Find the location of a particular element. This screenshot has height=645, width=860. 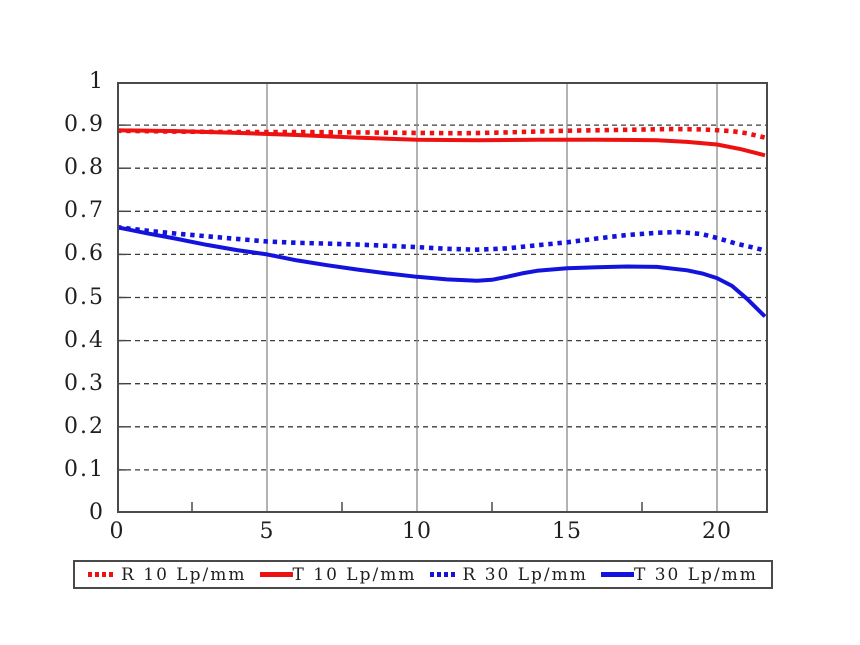

red-solid-line-sample is located at coordinates (276, 574).